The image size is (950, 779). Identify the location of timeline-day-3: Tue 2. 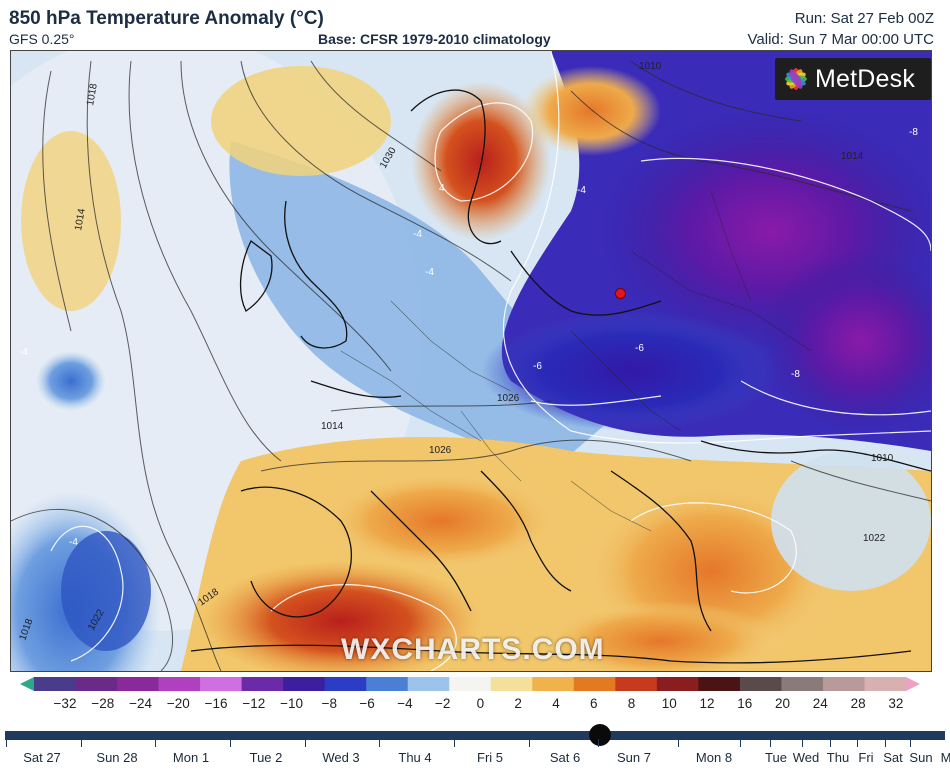
(266, 757).